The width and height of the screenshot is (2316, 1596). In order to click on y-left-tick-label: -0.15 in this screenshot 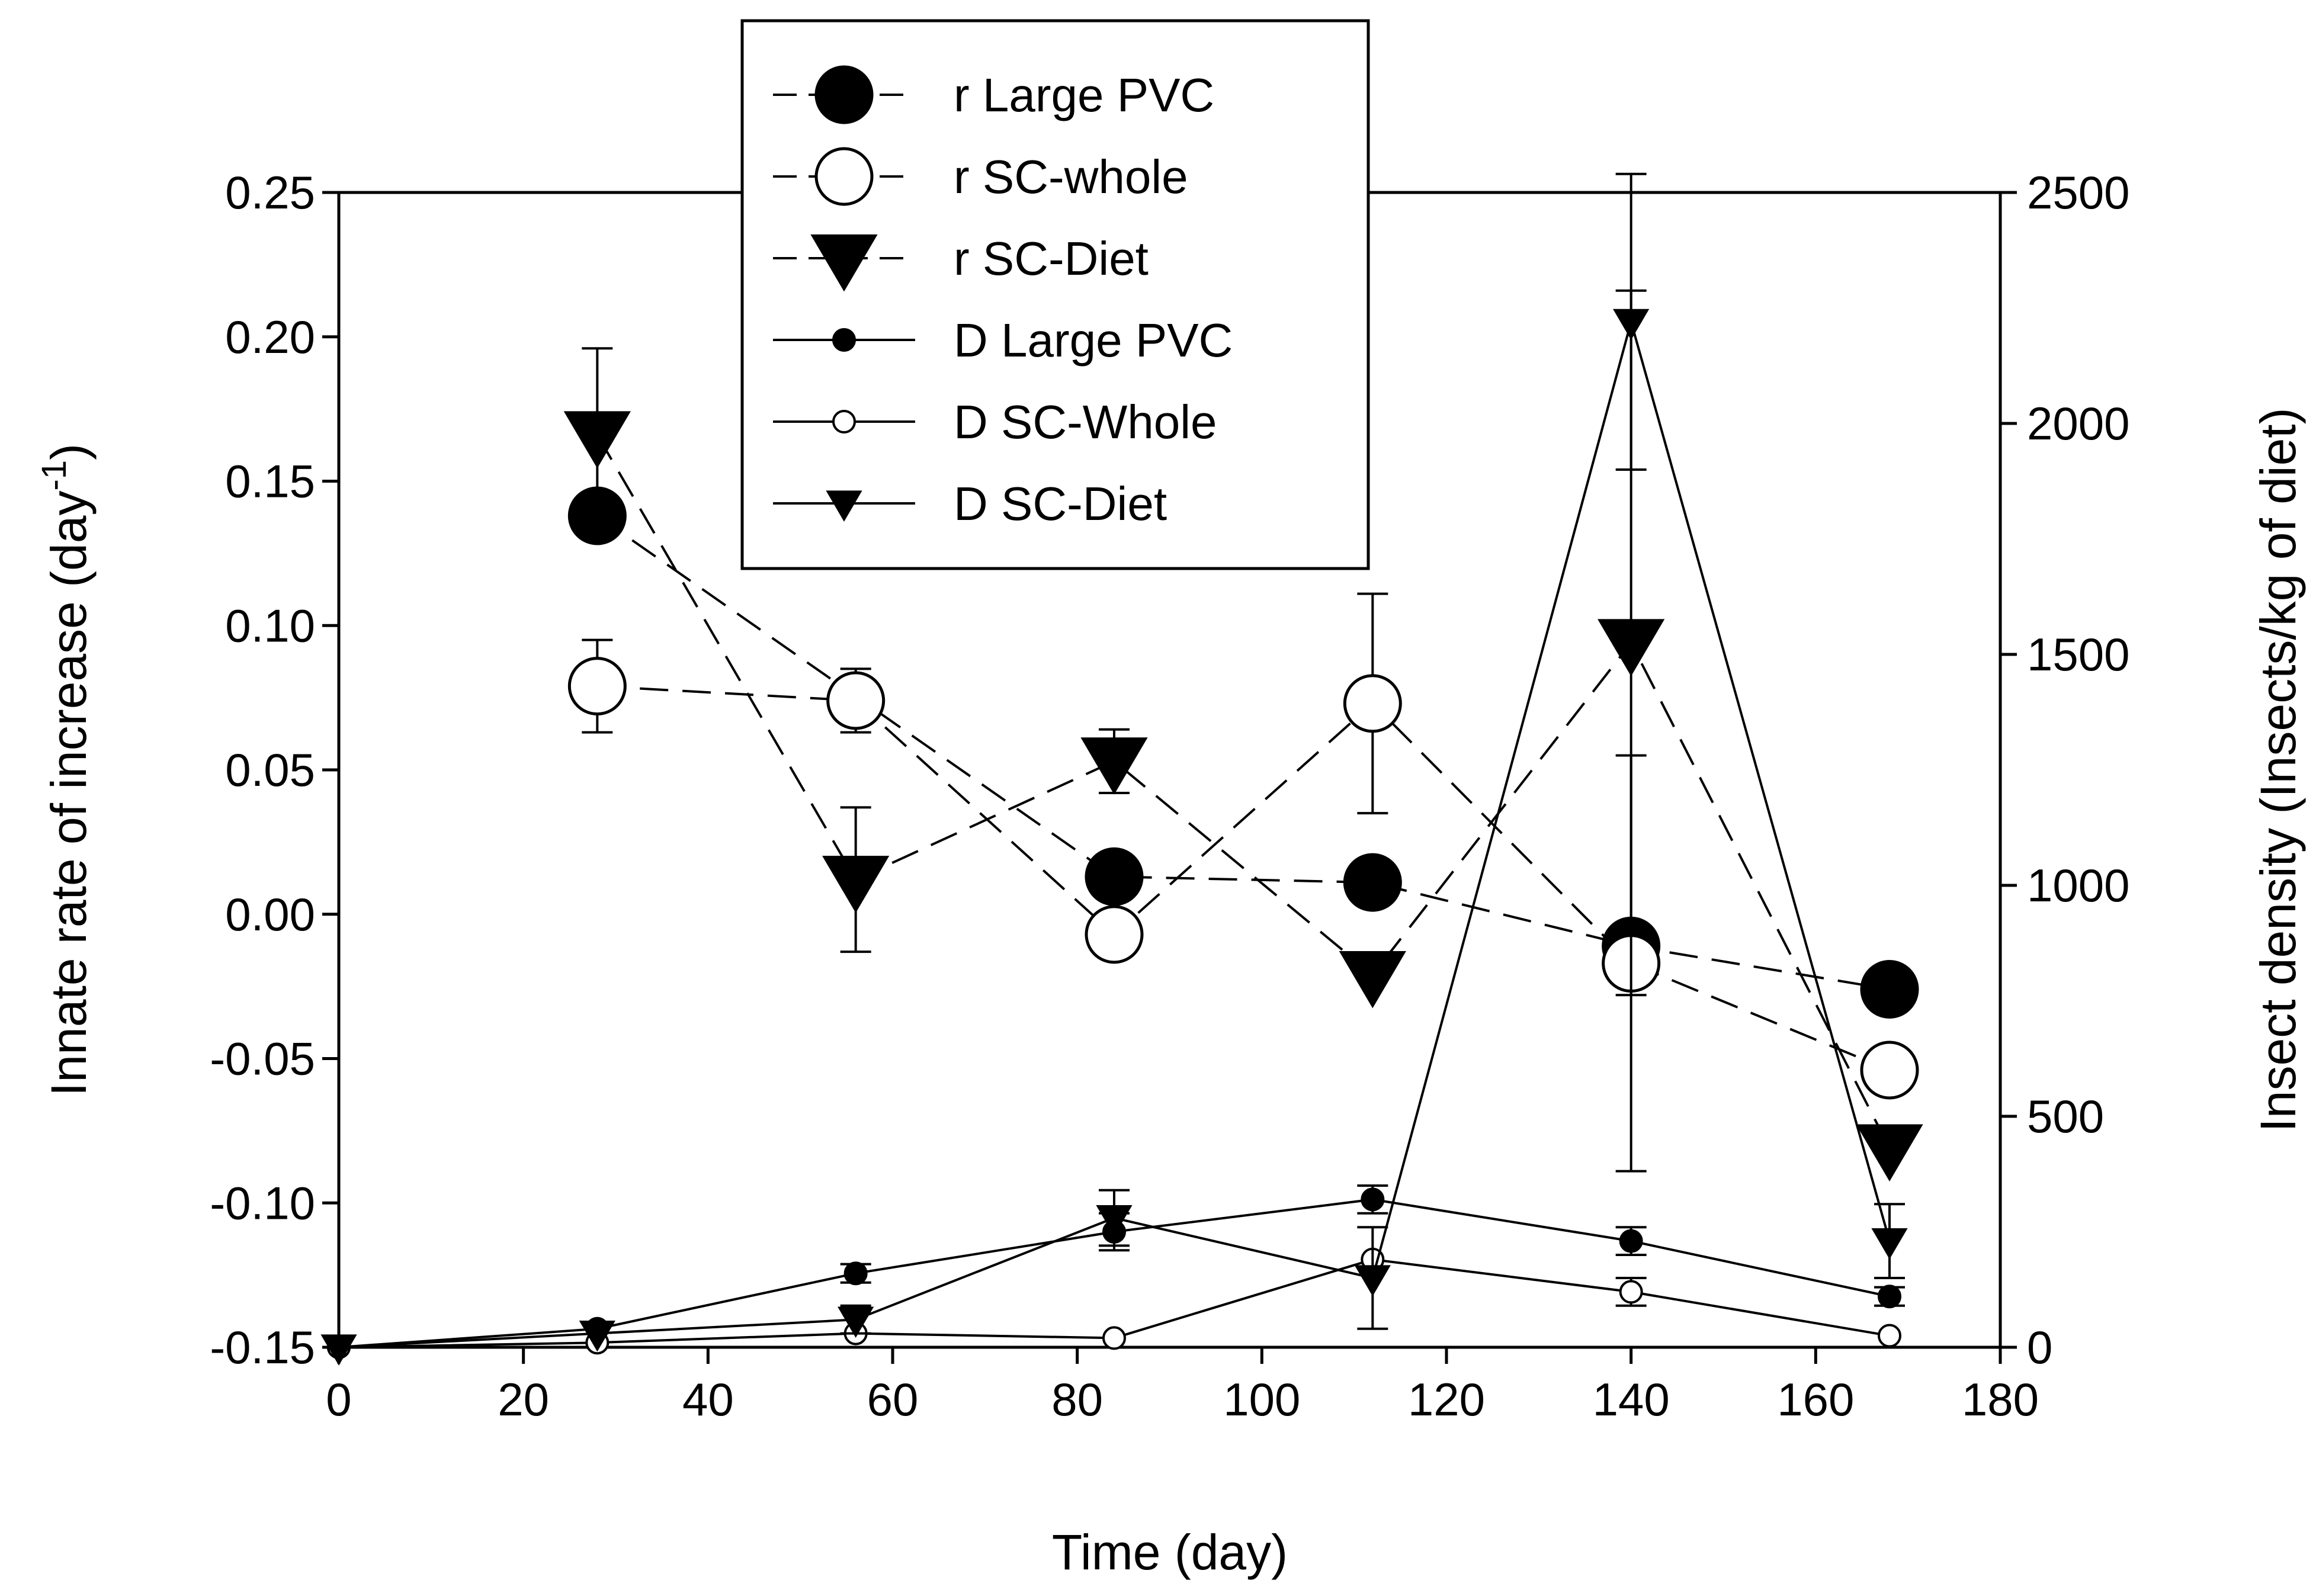, I will do `click(262, 1347)`.